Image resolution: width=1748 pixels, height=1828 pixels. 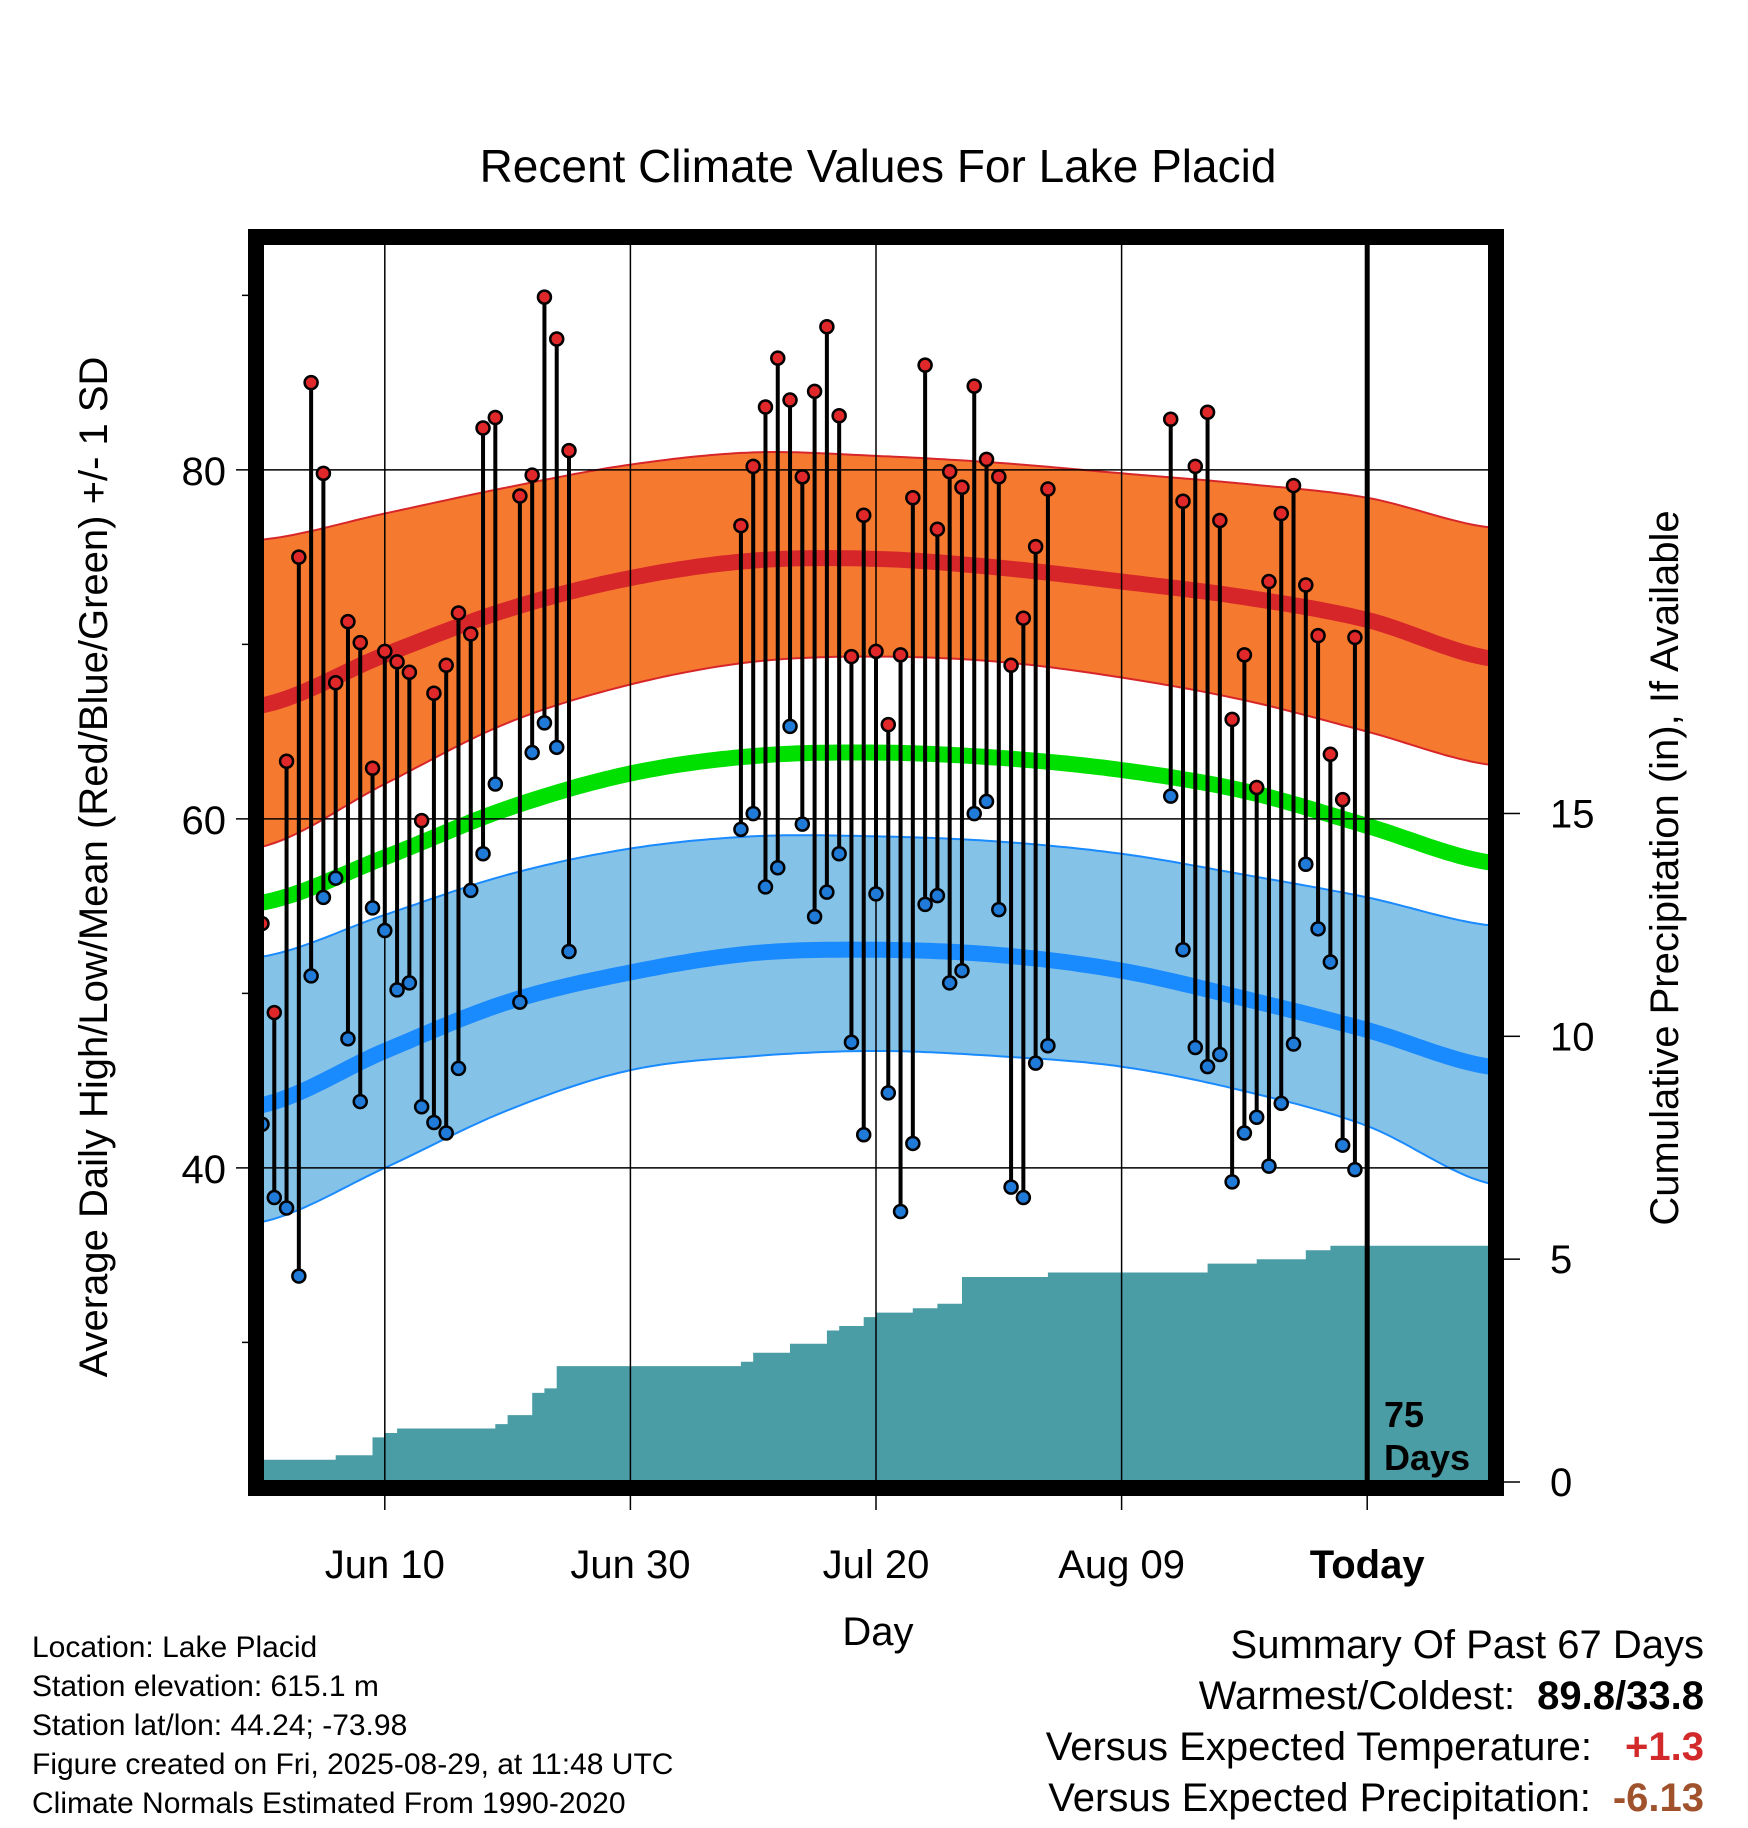 What do you see at coordinates (1375, 1747) in the screenshot?
I see `temp-row: Versus Expected Temperature: +1.3` at bounding box center [1375, 1747].